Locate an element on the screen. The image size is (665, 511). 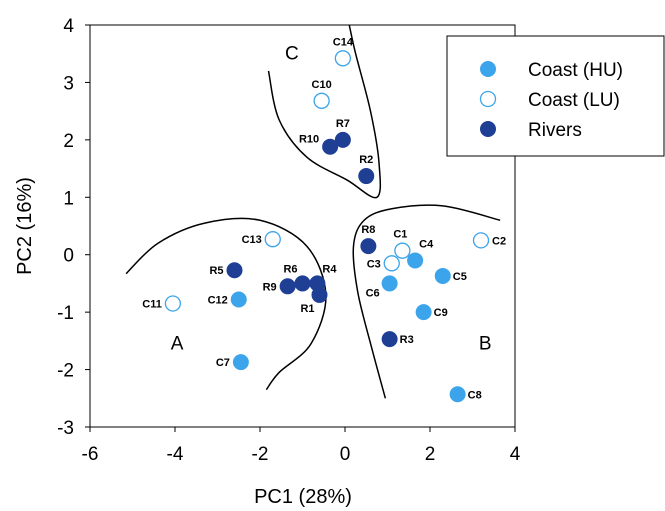
x-tick-label: -4 is located at coordinates (175, 454).